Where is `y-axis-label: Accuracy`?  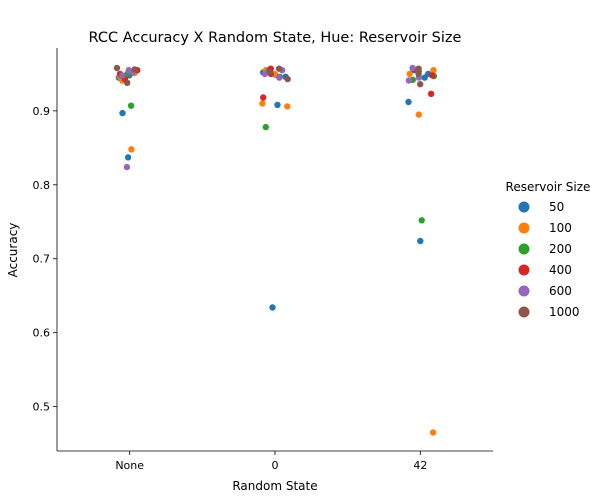
y-axis-label: Accuracy is located at coordinates (13, 250).